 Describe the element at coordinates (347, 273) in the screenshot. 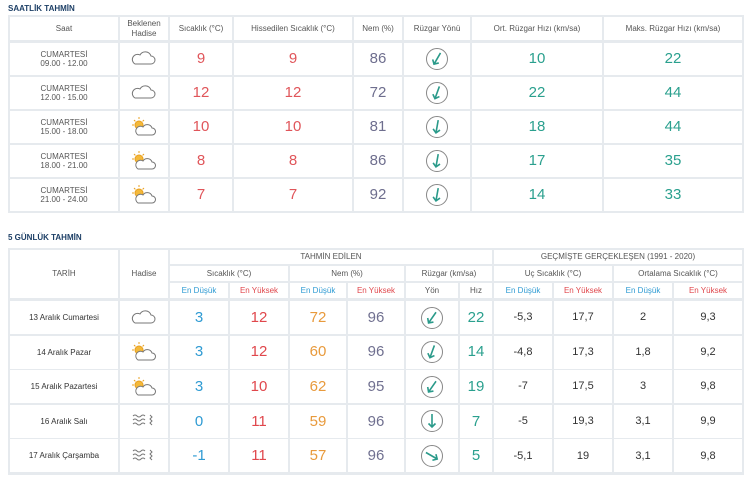

I see `column-header: Nem (%)` at that location.